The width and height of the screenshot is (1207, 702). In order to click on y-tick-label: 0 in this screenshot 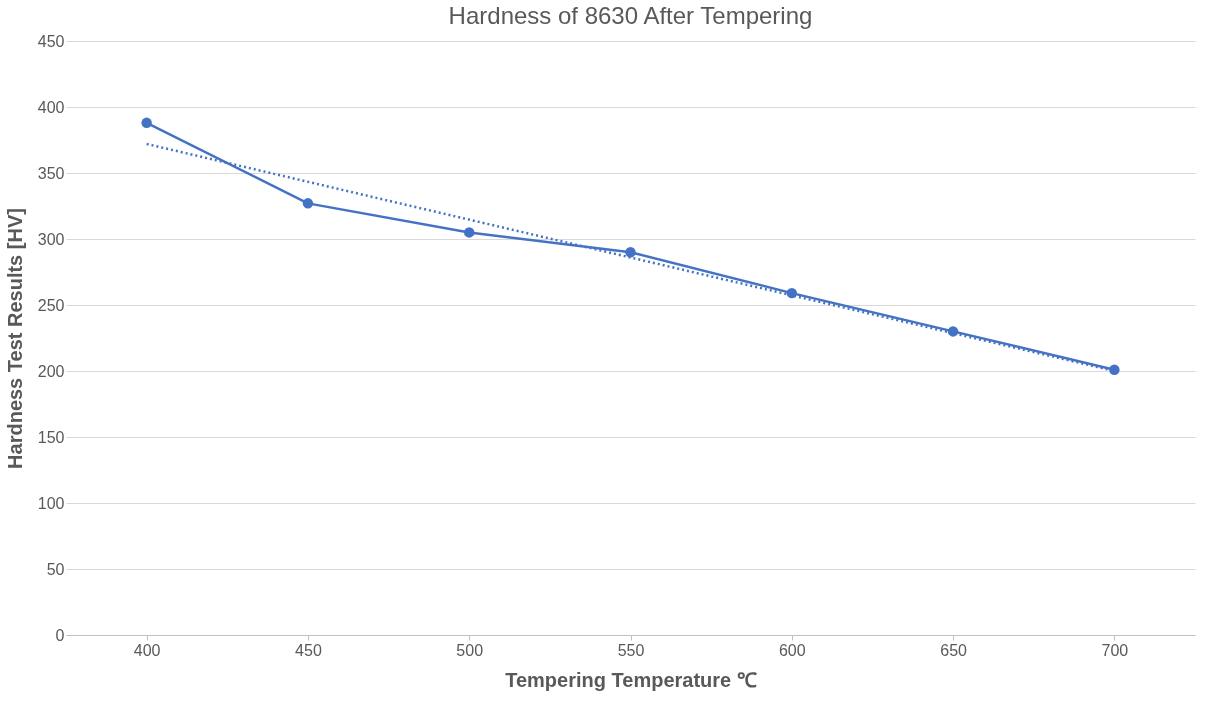, I will do `click(60, 635)`.